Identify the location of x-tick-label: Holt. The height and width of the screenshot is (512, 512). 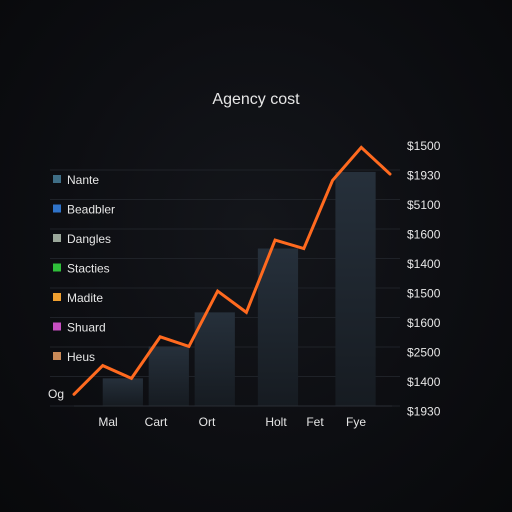
(276, 422).